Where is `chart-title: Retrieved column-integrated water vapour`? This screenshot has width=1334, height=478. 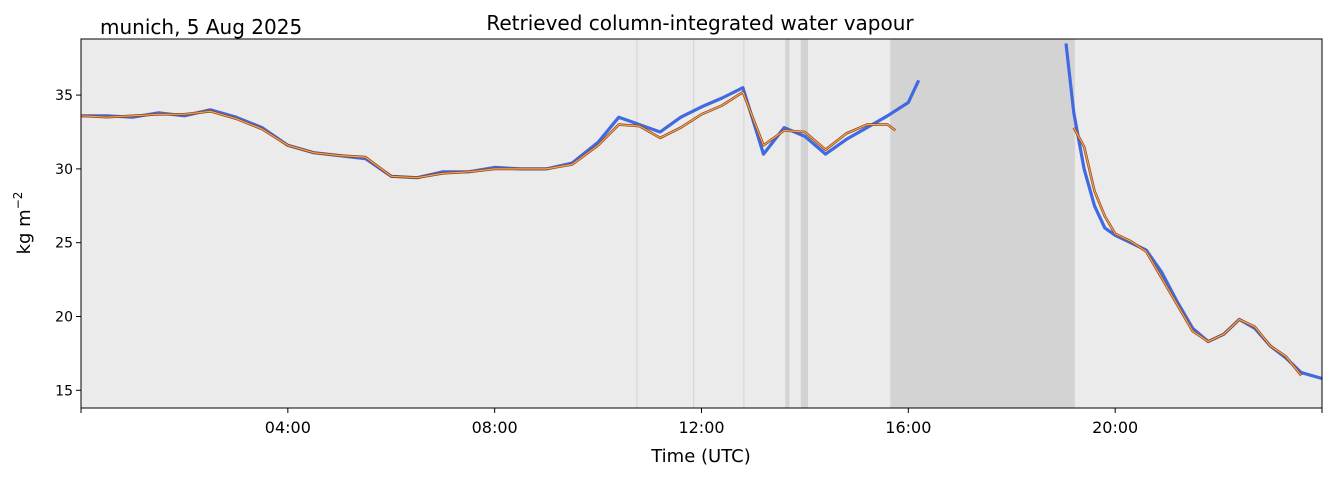 chart-title: Retrieved column-integrated water vapour is located at coordinates (700, 23).